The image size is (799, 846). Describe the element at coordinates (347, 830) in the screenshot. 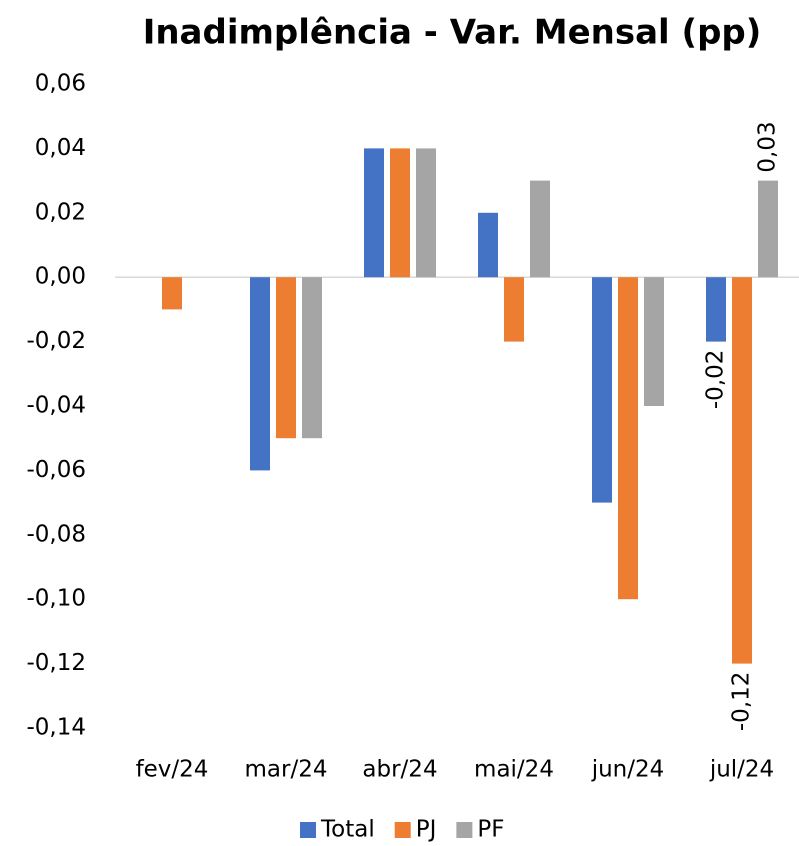

I see `legend-label: Total` at that location.